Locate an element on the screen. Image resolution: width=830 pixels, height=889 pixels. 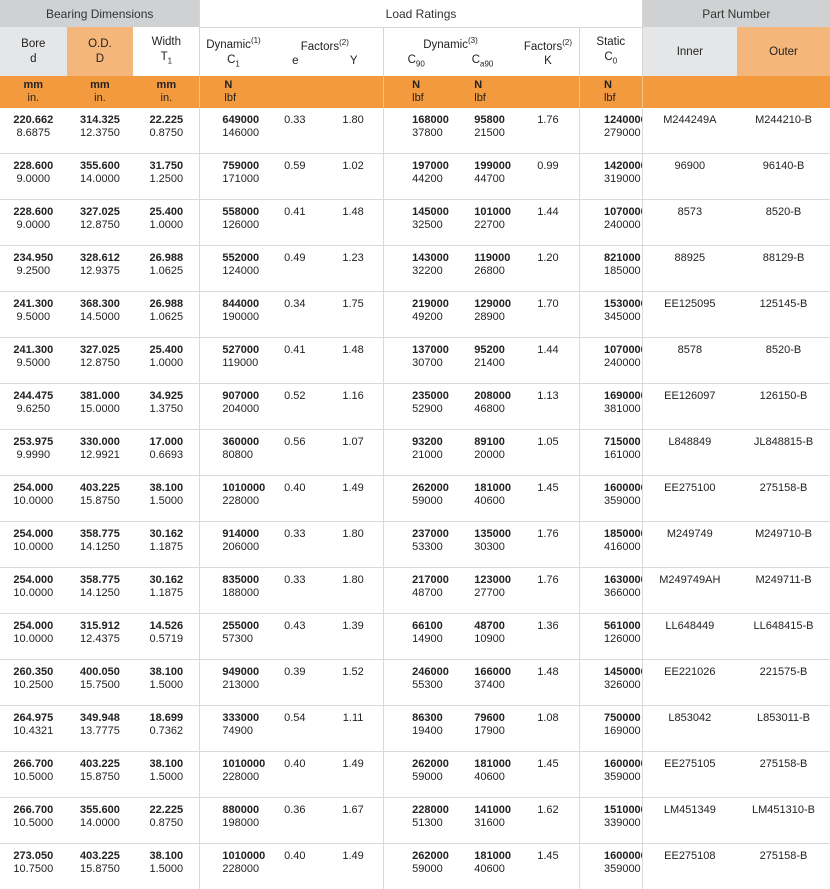
k-cell: 1.48 is located at coordinates (548, 683).